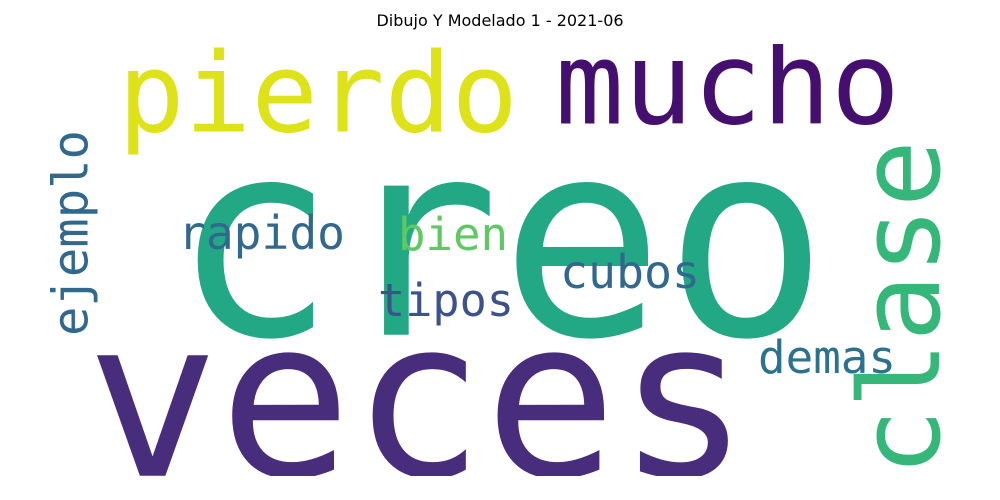 The width and height of the screenshot is (1000, 500). I want to click on word-pierdo: pierdo, so click(318, 101).